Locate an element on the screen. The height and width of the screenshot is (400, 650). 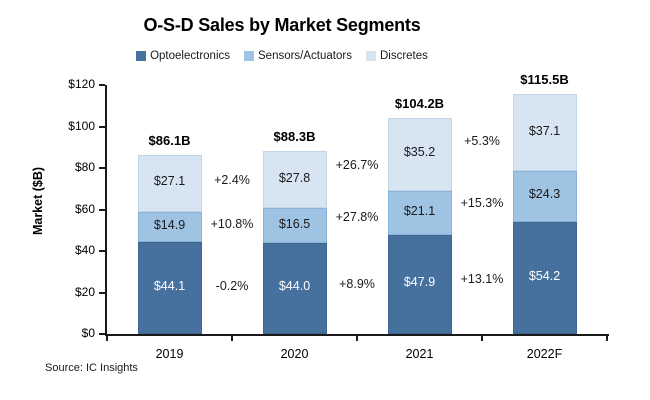
y-tick-label: $120 is located at coordinates (81, 84).